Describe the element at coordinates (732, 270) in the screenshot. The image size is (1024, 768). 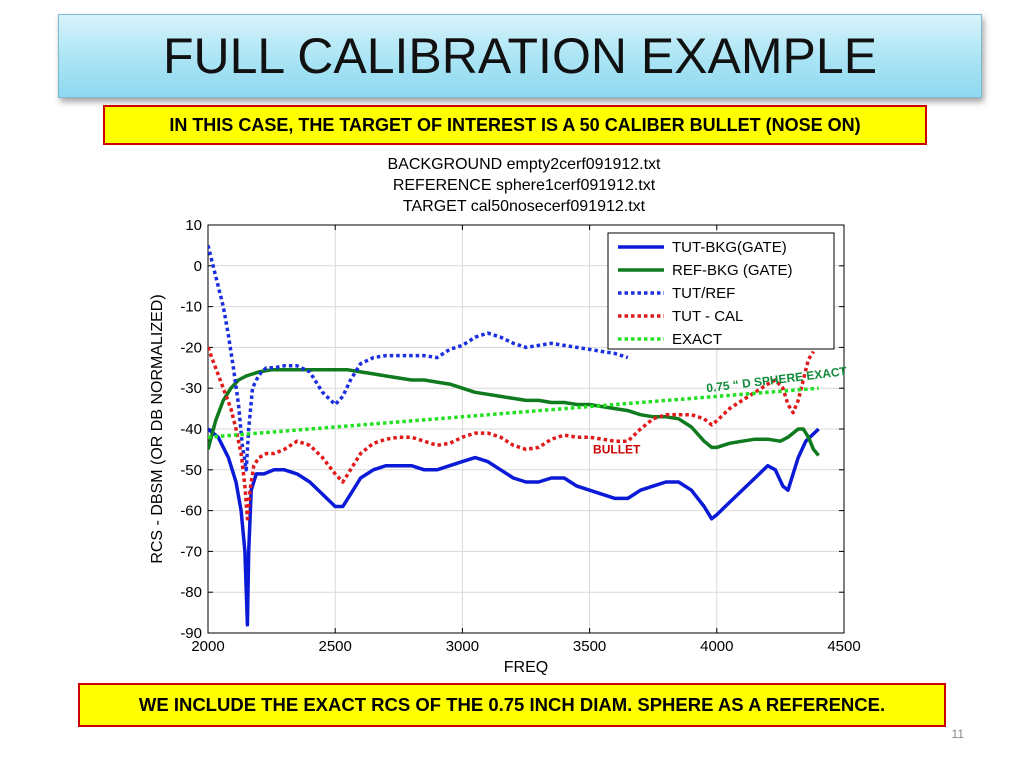
I see `legend-label: REF-BKG (GATE)` at that location.